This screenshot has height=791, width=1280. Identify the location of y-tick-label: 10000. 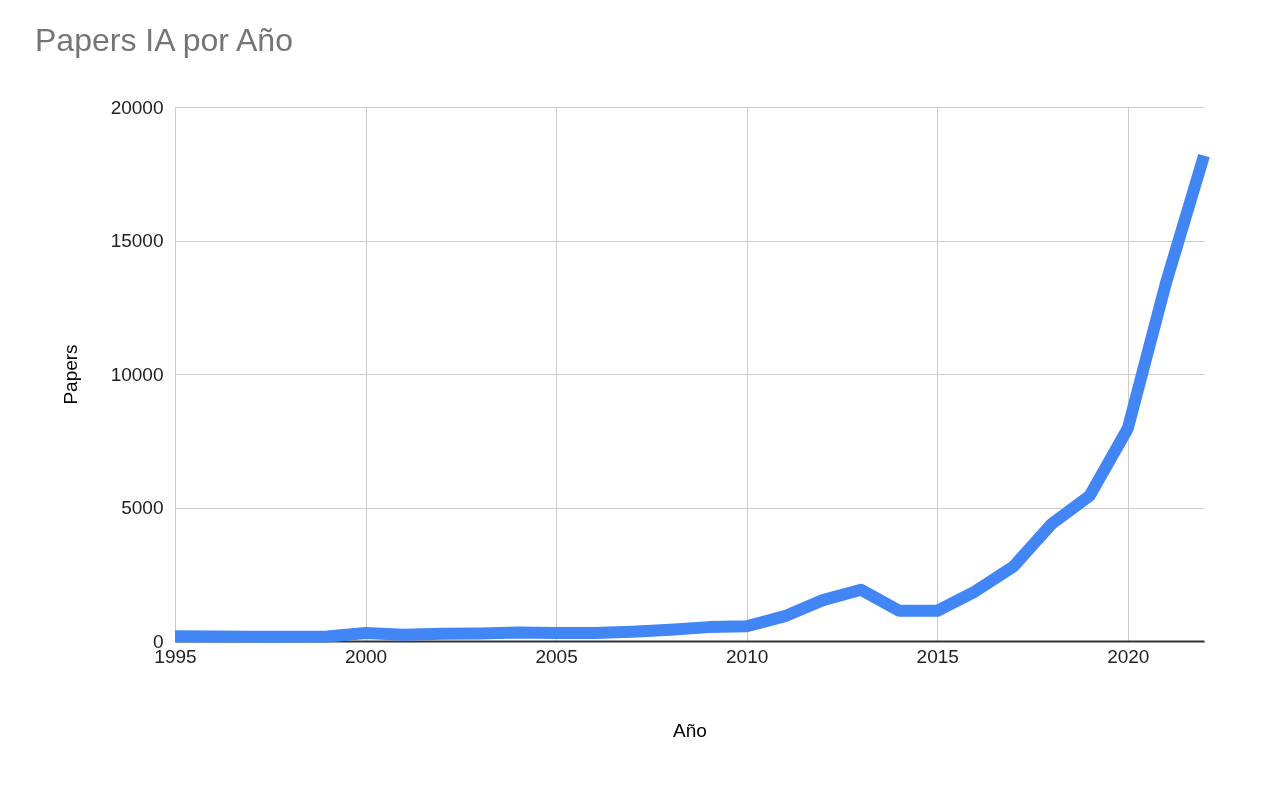
(137, 374).